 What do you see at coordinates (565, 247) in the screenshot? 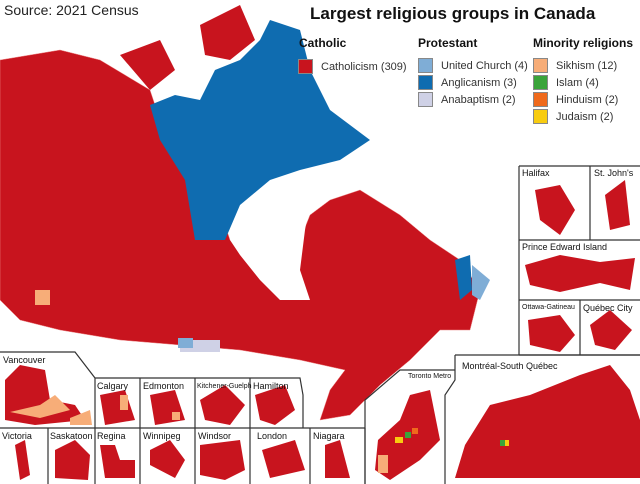
I see `inset-label-pei: Prince Edward Island` at bounding box center [565, 247].